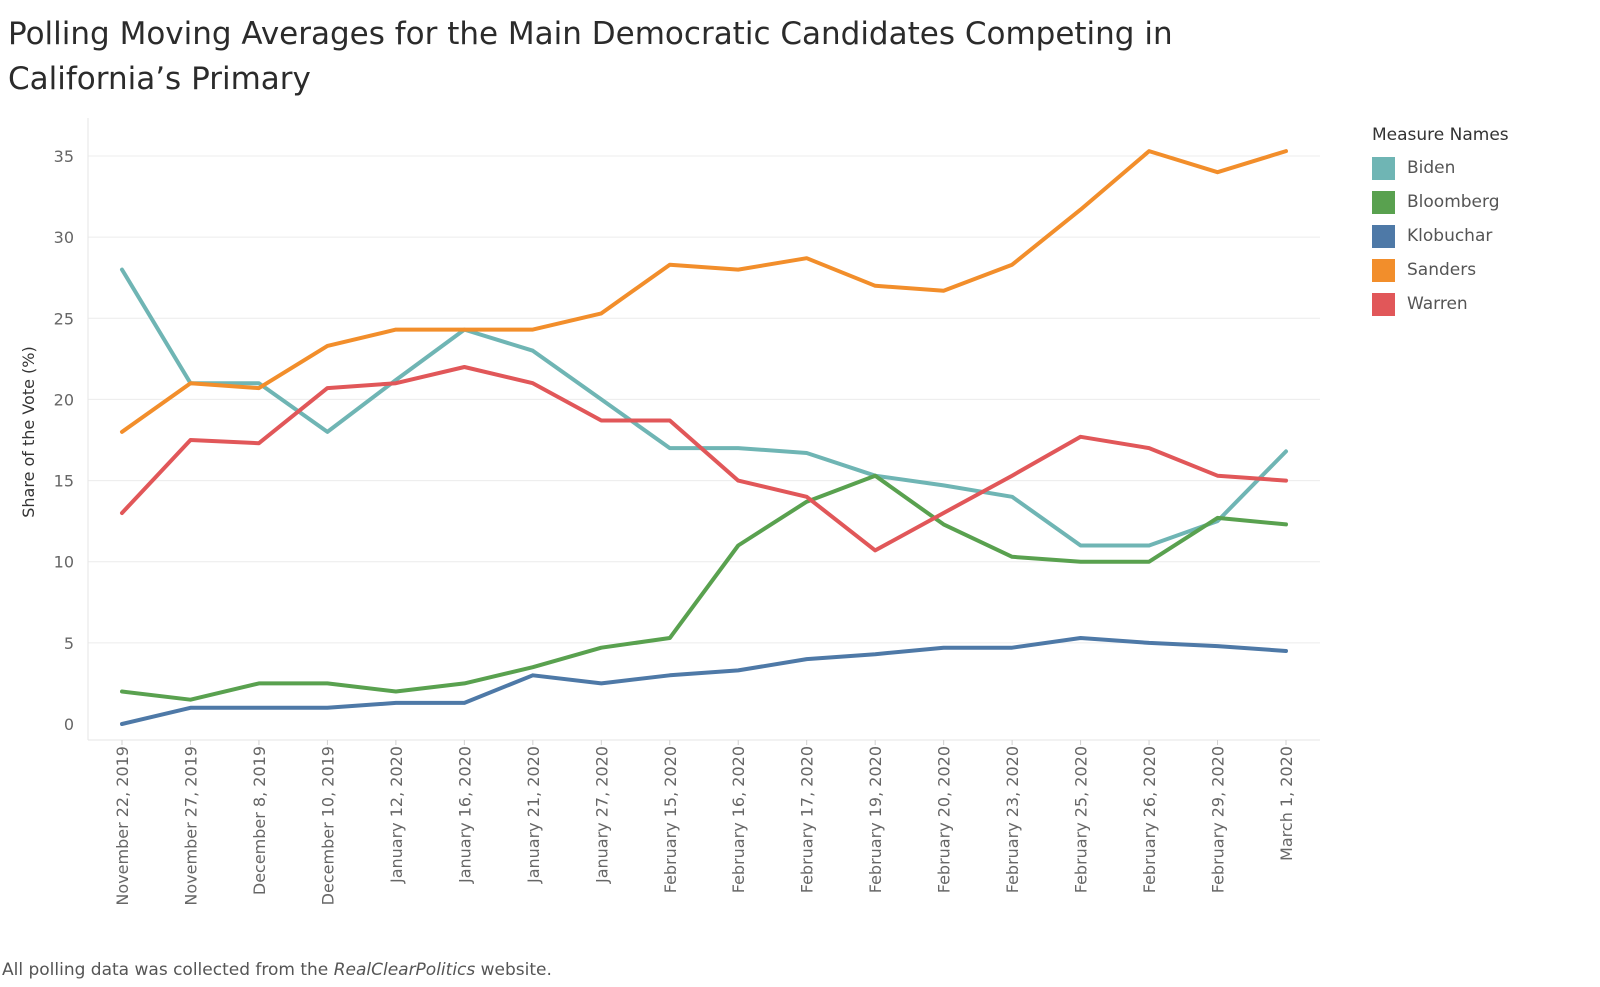 The height and width of the screenshot is (987, 1600). I want to click on legend-label: Bloomberg, so click(1453, 202).